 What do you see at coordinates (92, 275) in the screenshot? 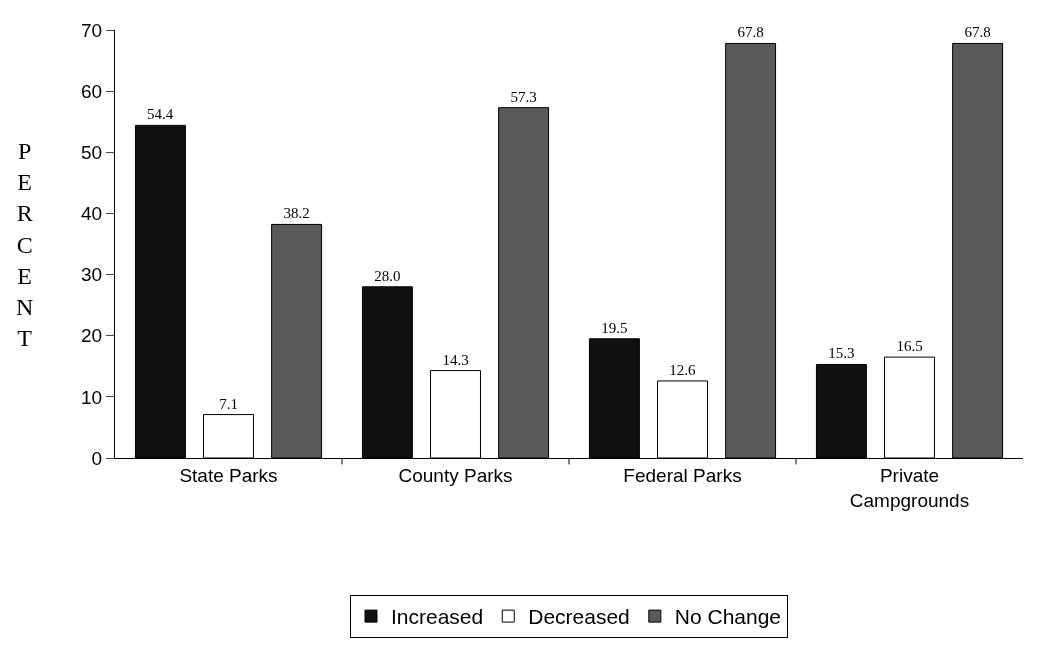
I see `y-tick-label: 30` at bounding box center [92, 275].